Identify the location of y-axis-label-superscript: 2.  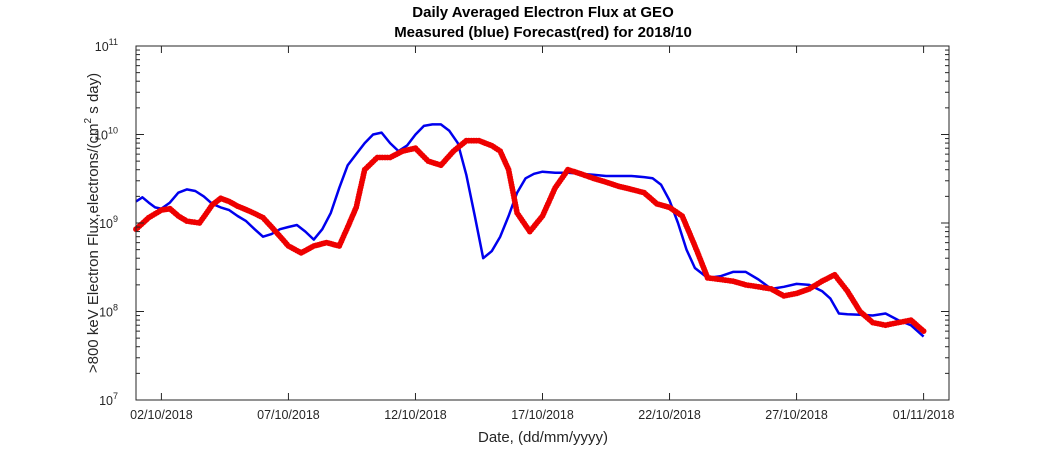
(88, 120).